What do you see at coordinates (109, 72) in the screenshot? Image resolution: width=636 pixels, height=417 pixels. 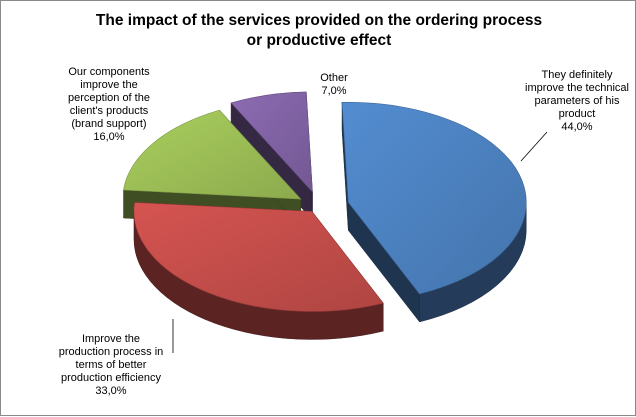 I see `data-label-line: Our components` at bounding box center [109, 72].